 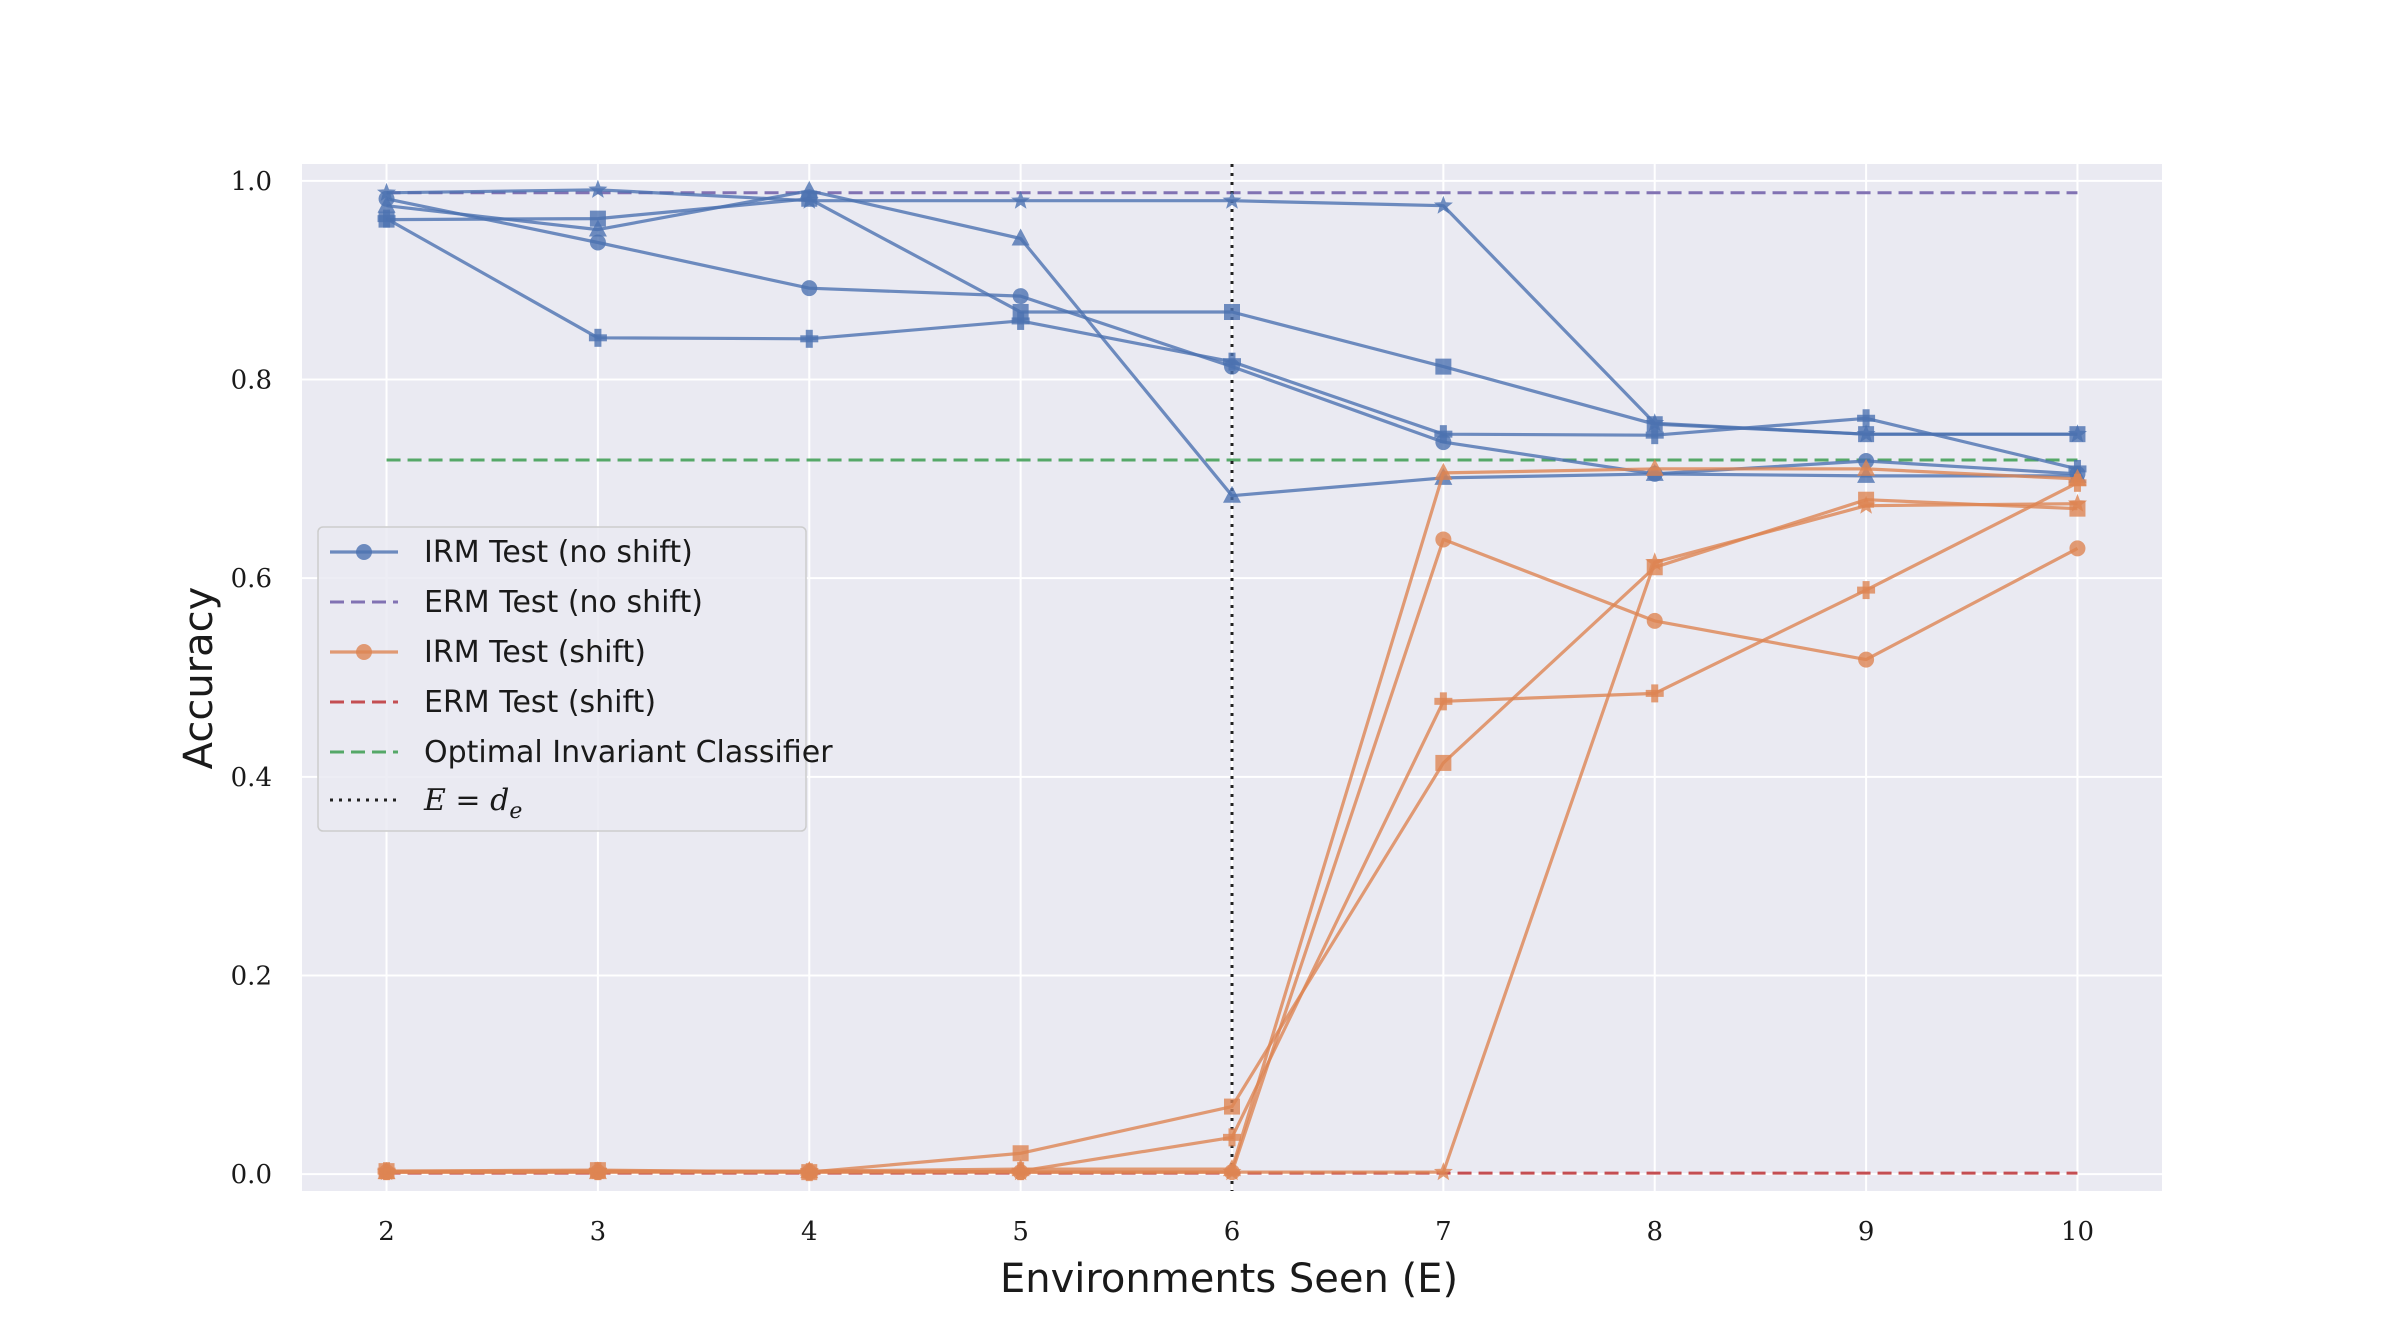 What do you see at coordinates (251, 182) in the screenshot?
I see `y-tick-label: 1.0` at bounding box center [251, 182].